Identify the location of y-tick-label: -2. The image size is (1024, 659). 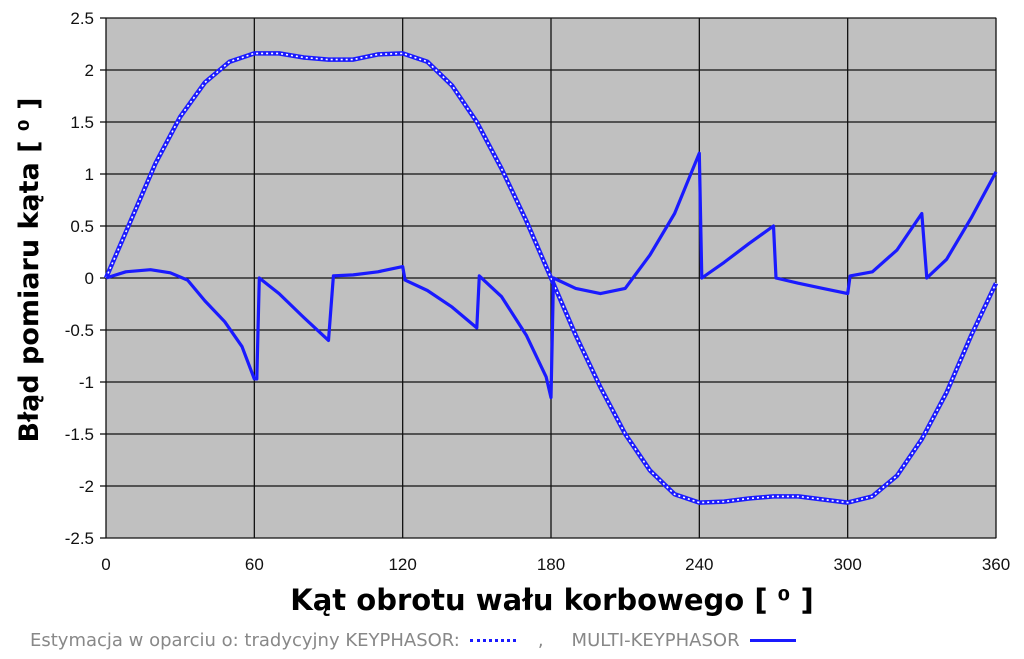
(86, 486).